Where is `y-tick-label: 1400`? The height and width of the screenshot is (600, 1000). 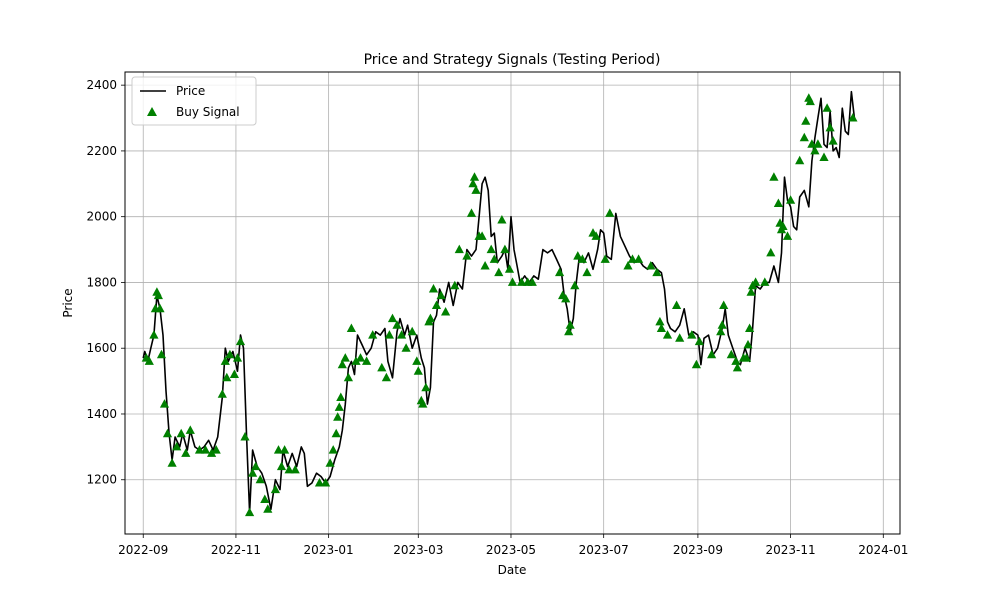
y-tick-label: 1400 is located at coordinates (101, 414).